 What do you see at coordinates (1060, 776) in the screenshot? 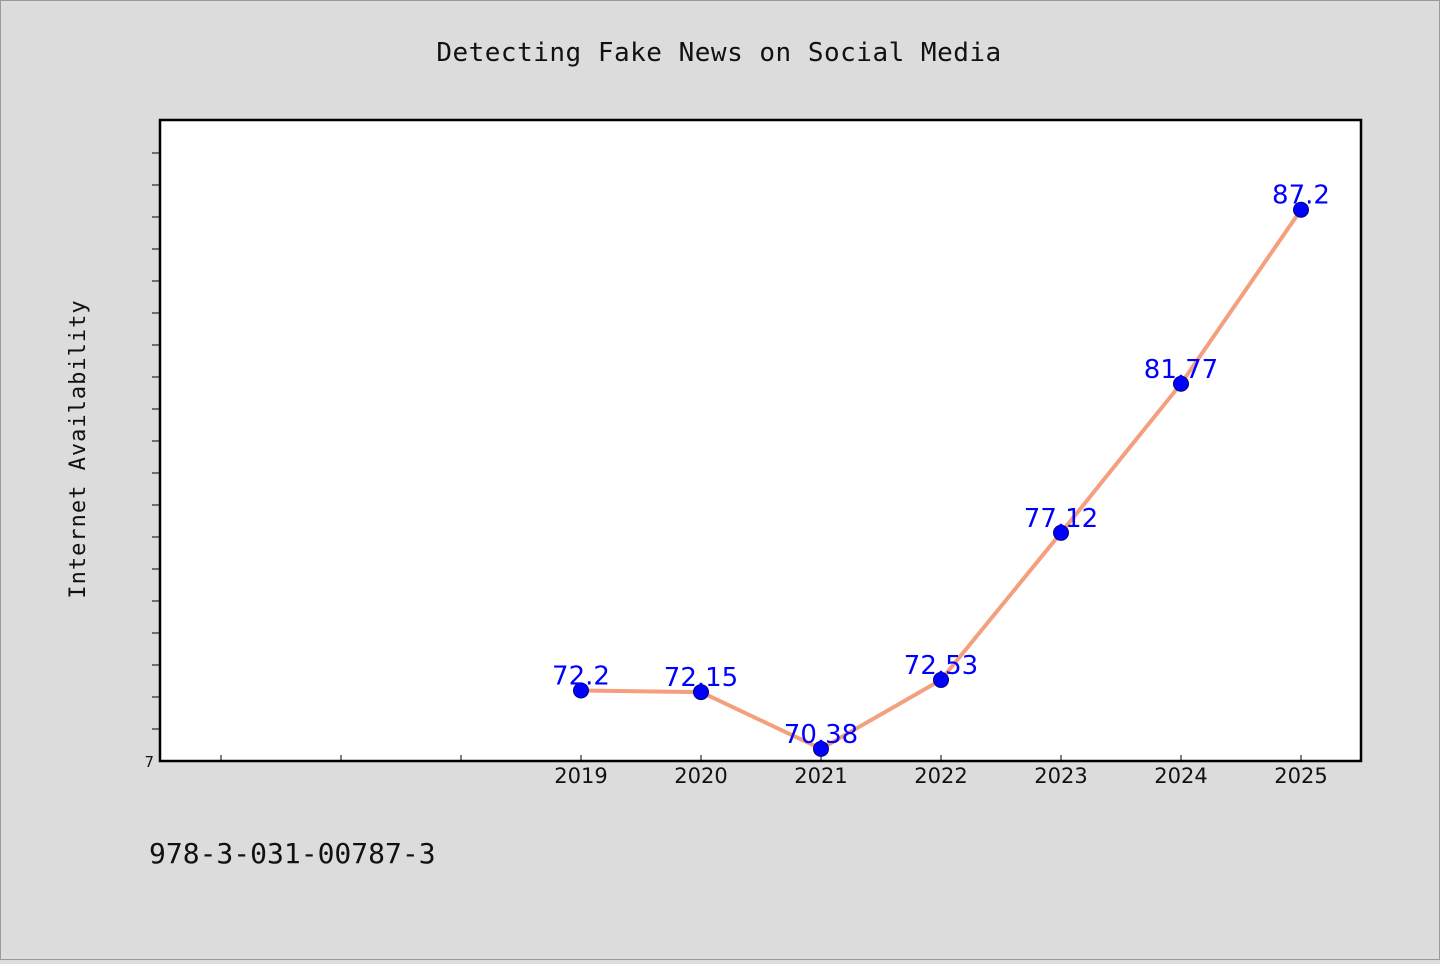
I see `x-tick-label: 2023` at bounding box center [1060, 776].